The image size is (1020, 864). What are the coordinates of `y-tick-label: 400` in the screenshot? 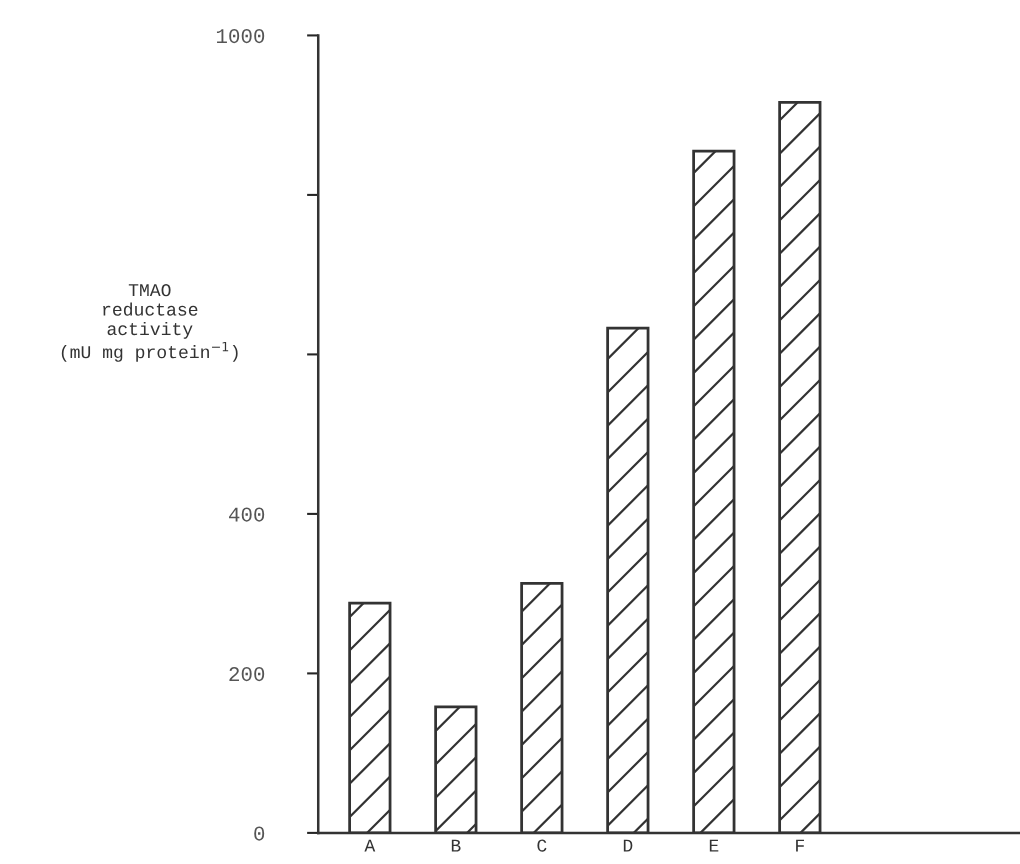 It's located at (247, 514).